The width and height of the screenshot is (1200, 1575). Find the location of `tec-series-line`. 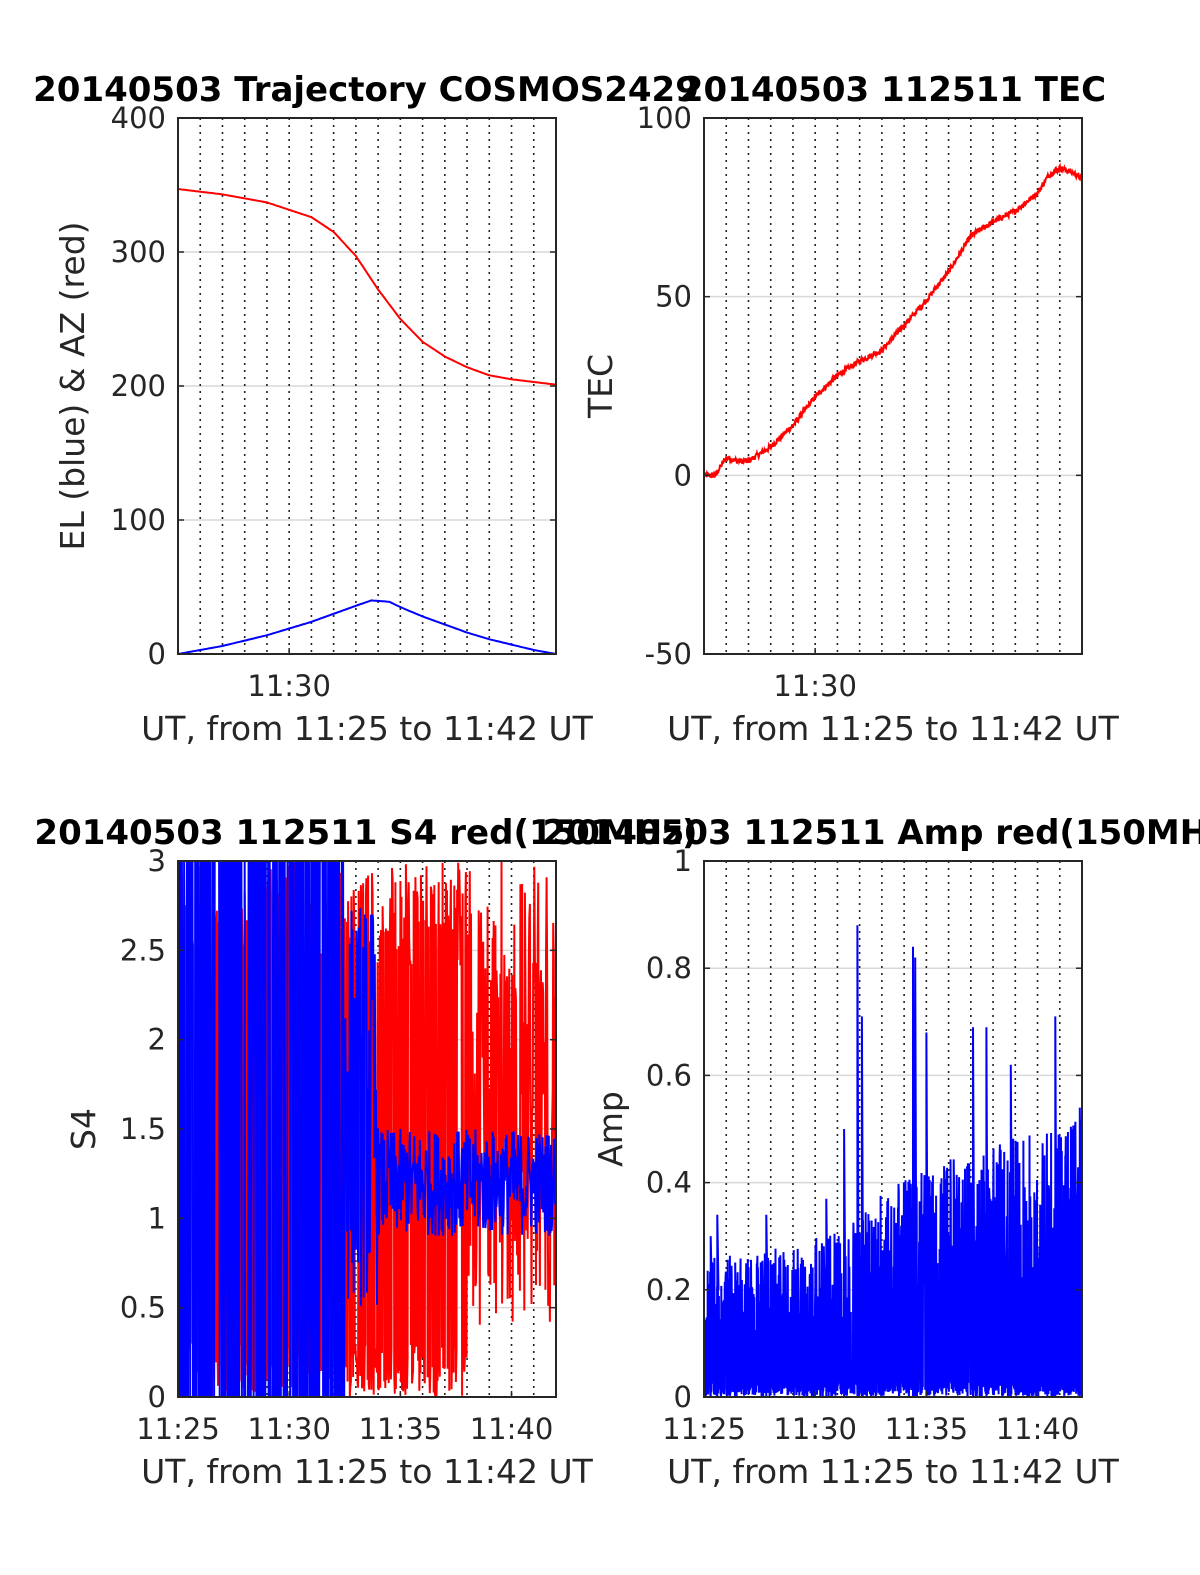

tec-series-line is located at coordinates (893, 320).